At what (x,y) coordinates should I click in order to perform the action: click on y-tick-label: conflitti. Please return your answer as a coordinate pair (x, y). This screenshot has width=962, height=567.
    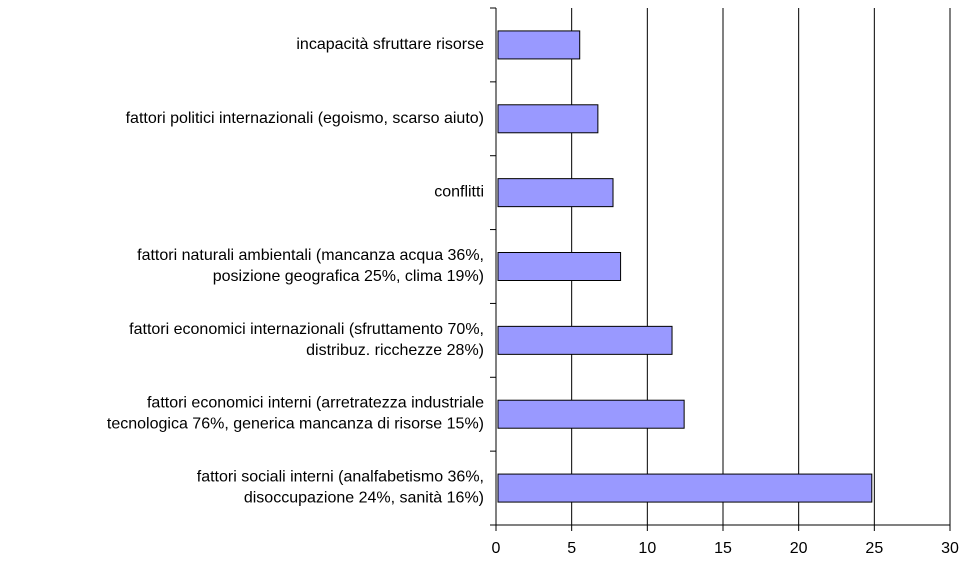
    Looking at the image, I should click on (459, 192).